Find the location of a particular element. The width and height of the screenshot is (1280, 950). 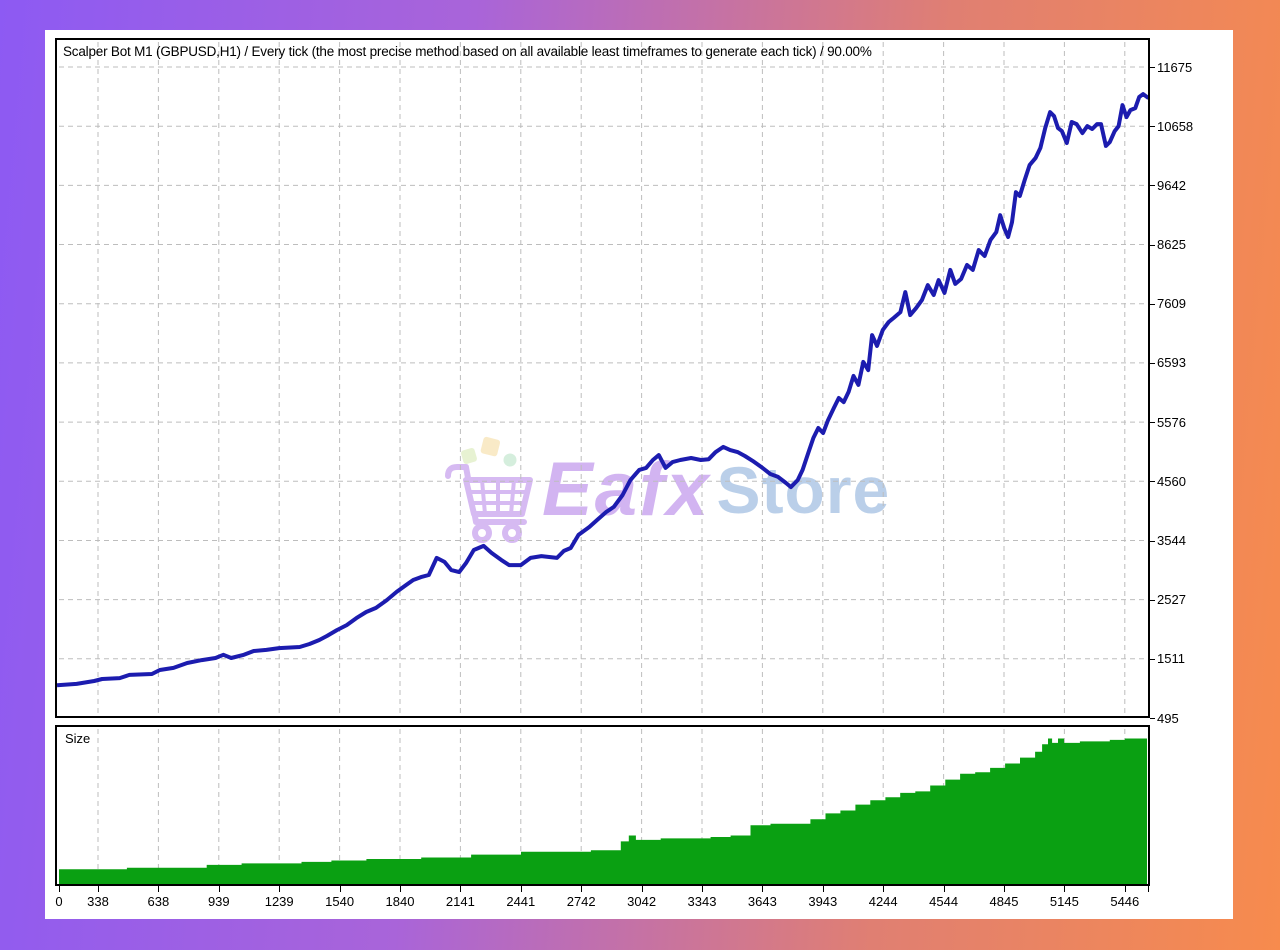

x-axis-label: 2441 is located at coordinates (521, 901).